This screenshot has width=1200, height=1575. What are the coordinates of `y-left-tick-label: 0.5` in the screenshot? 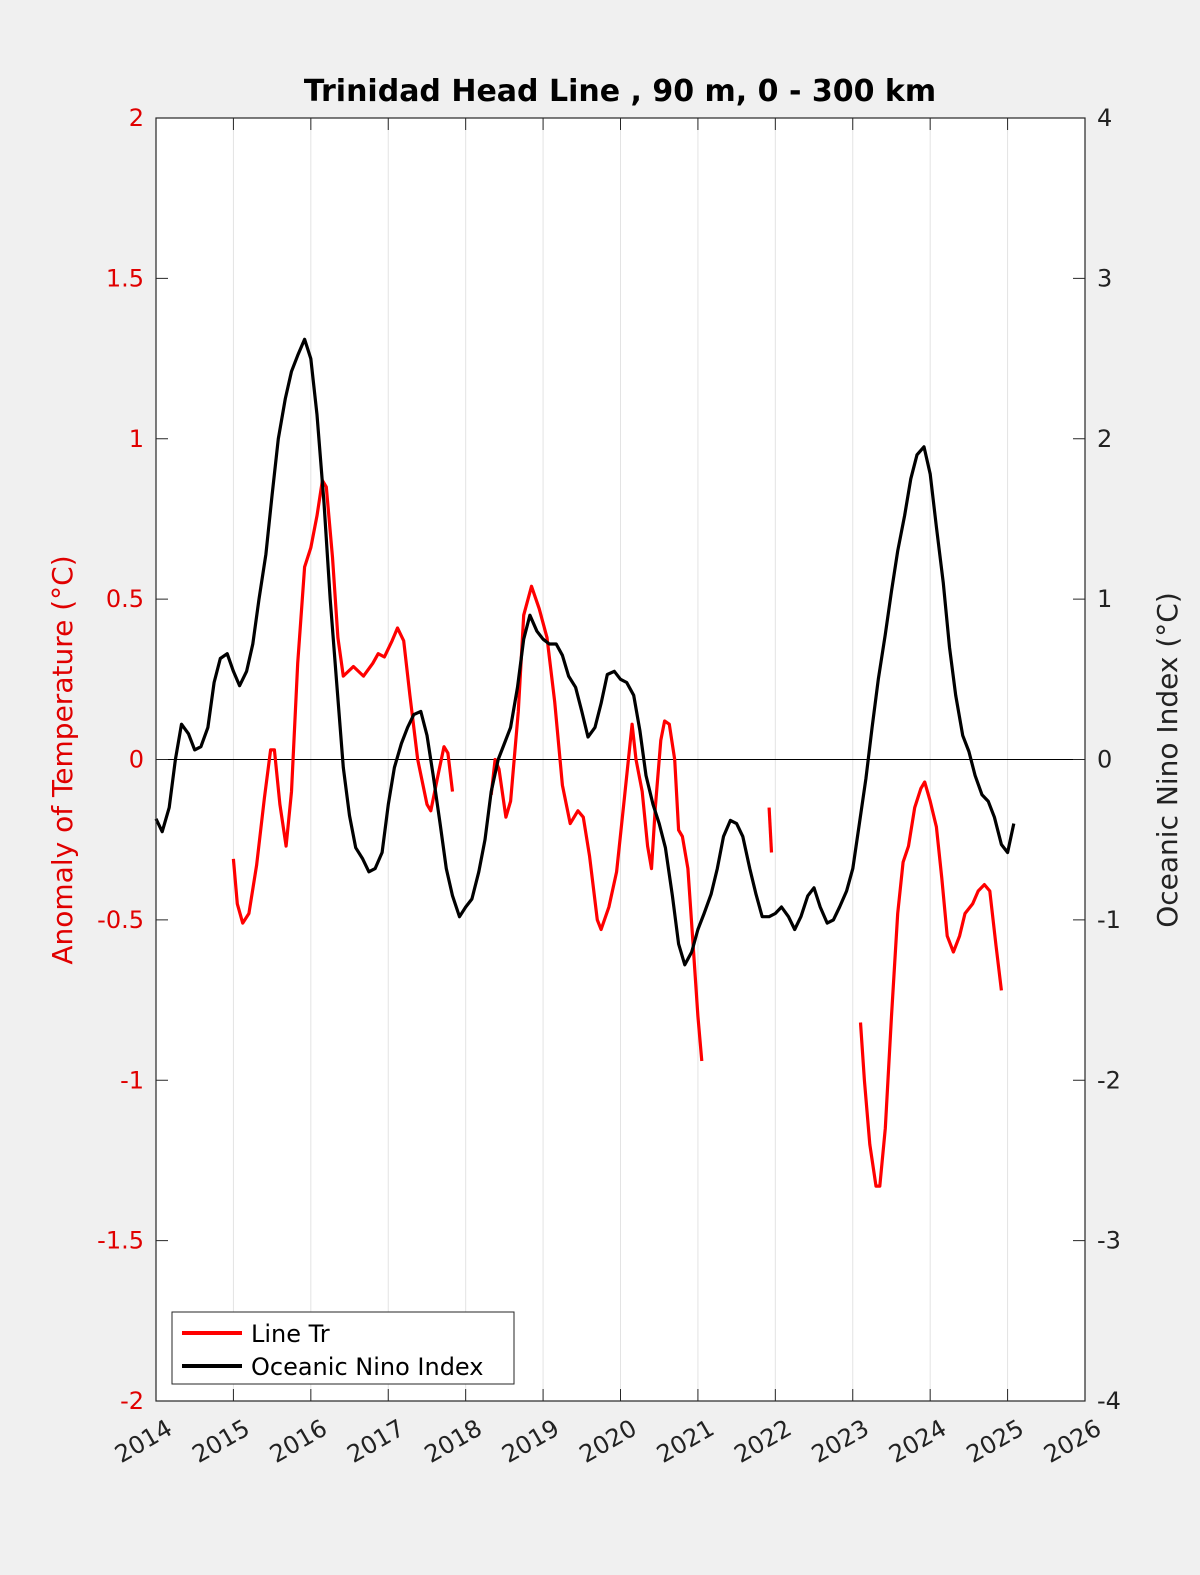 It's located at (125, 599).